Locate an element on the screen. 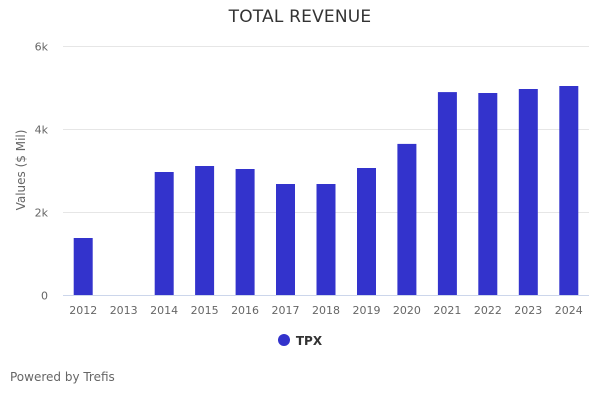 Image resolution: width=600 pixels, height=400 pixels. x-tick-label: 2016 is located at coordinates (245, 310).